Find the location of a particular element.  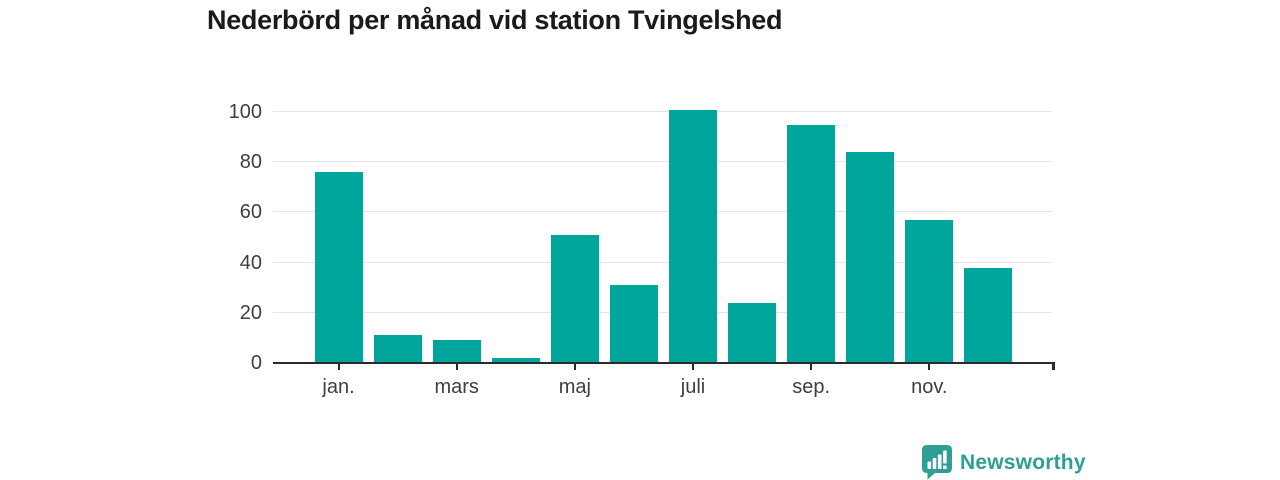

x-tick-label: jan. is located at coordinates (338, 387).